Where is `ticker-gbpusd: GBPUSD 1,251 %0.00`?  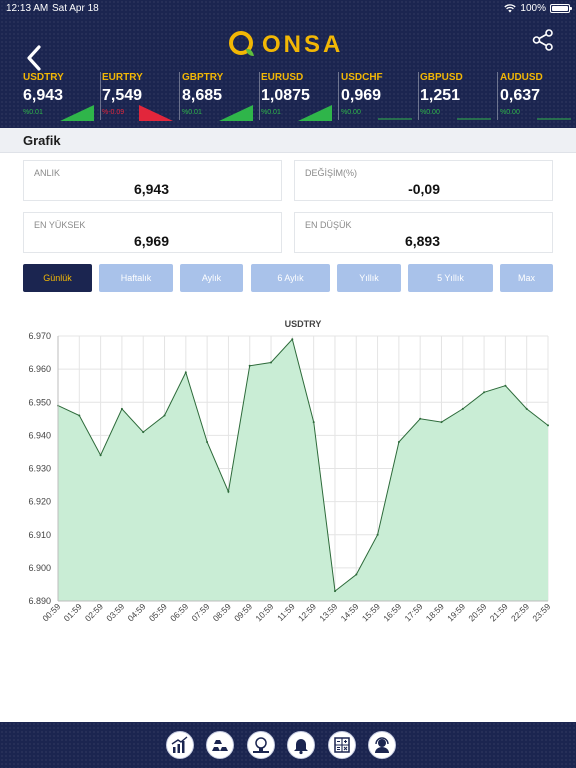 ticker-gbpusd: GBPUSD 1,251 %0.00 is located at coordinates (459, 96).